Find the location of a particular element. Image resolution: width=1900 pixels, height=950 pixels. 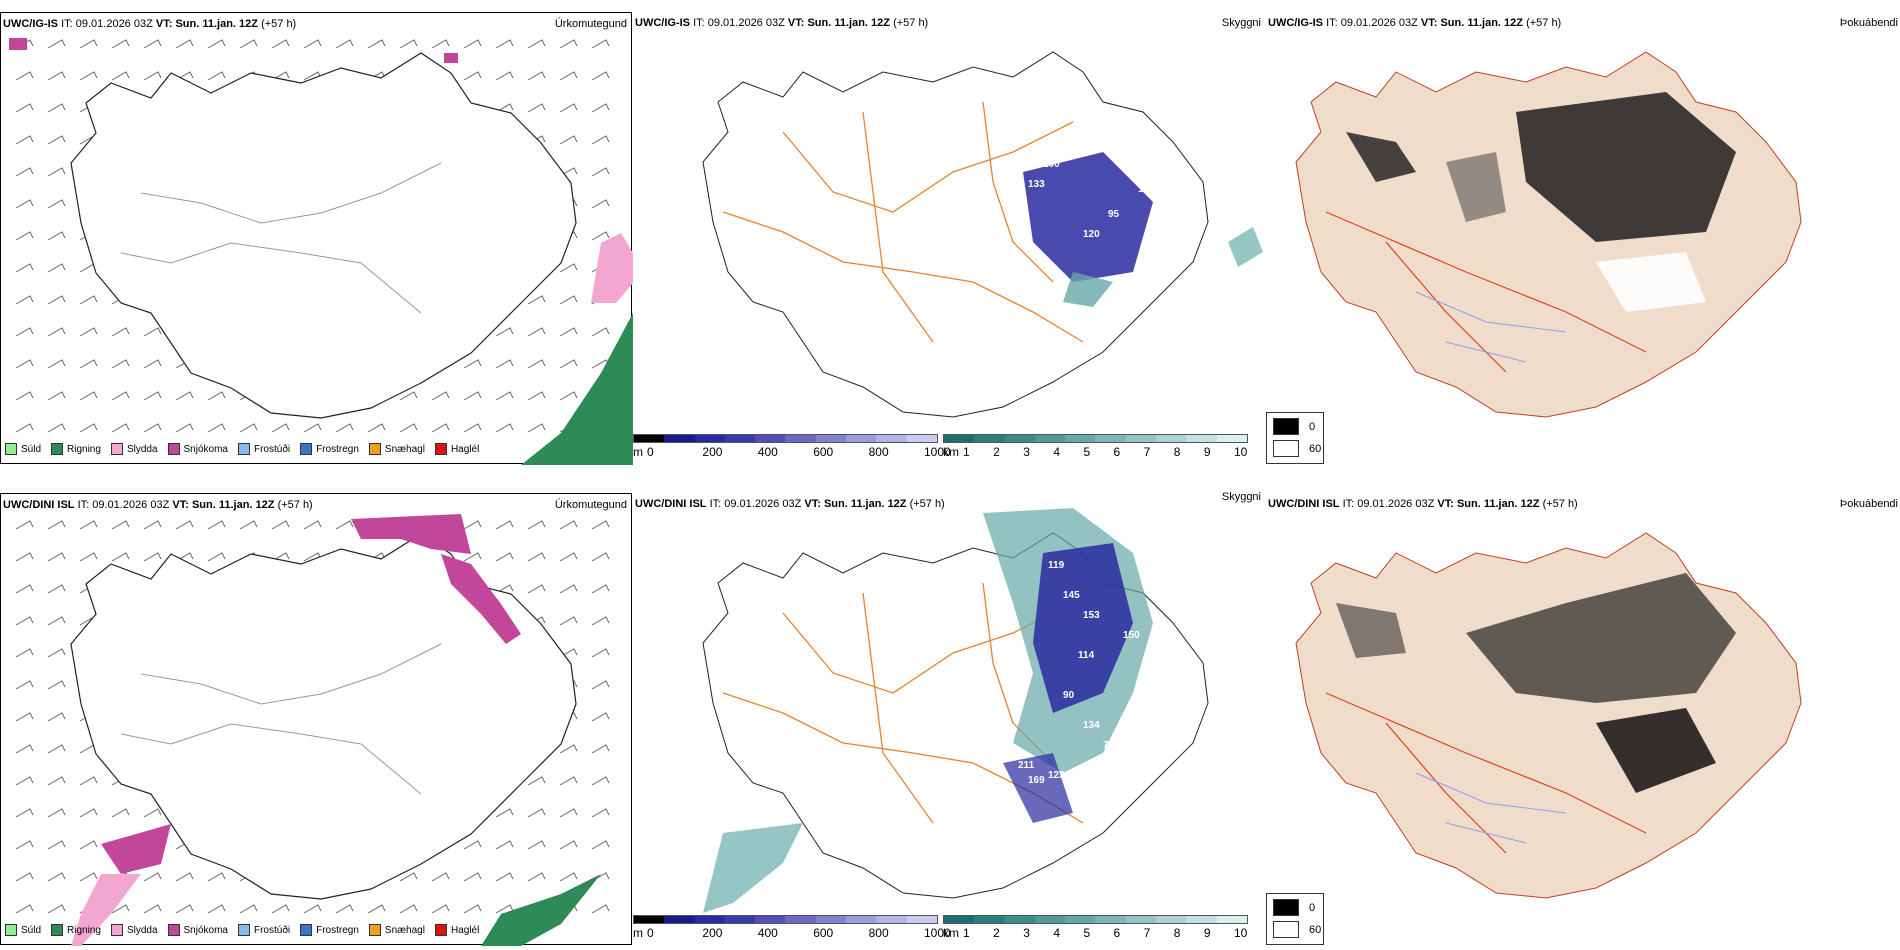

cloud-base-label: 145 is located at coordinates (1071, 595).